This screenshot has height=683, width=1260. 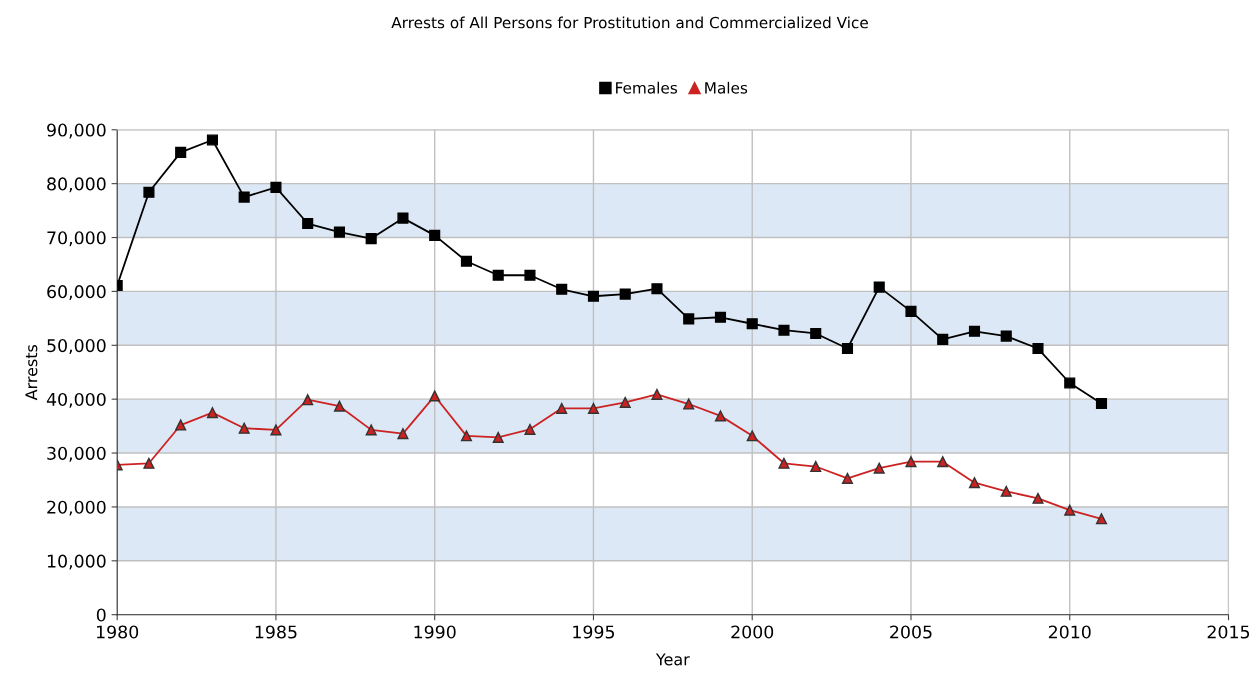 I want to click on y-tick-label: 90,000, so click(x=76, y=131).